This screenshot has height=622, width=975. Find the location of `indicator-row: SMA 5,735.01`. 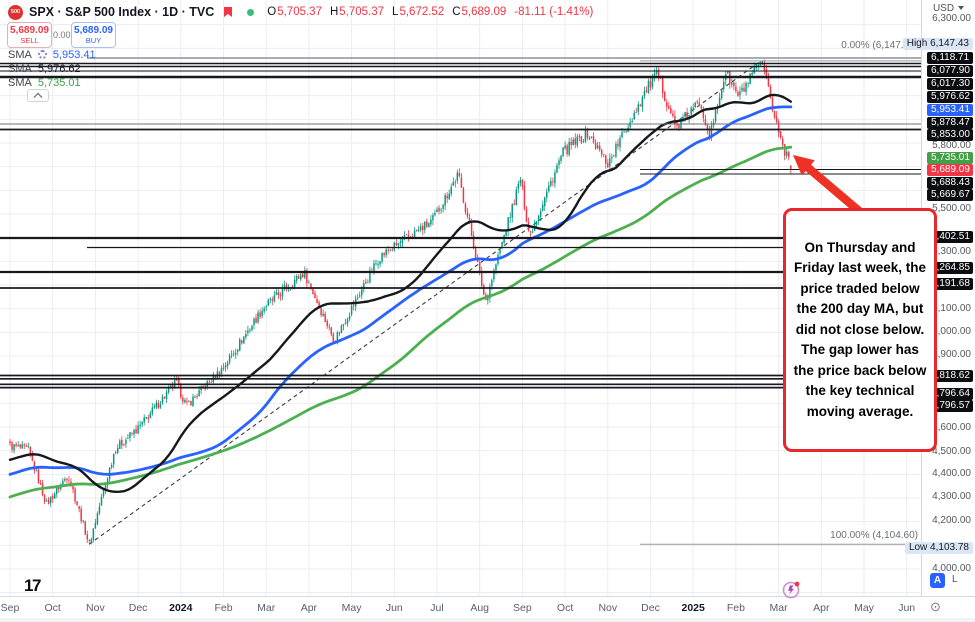

indicator-row: SMA 5,735.01 is located at coordinates (44, 82).